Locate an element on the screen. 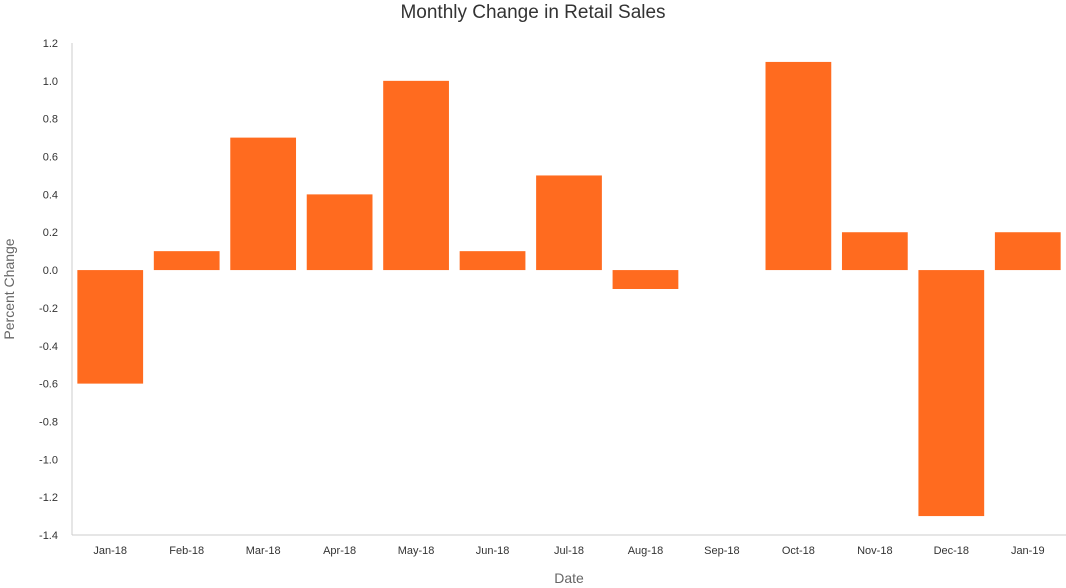 Image resolution: width=1066 pixels, height=588 pixels. x-tick-label: Oct-18 is located at coordinates (798, 551).